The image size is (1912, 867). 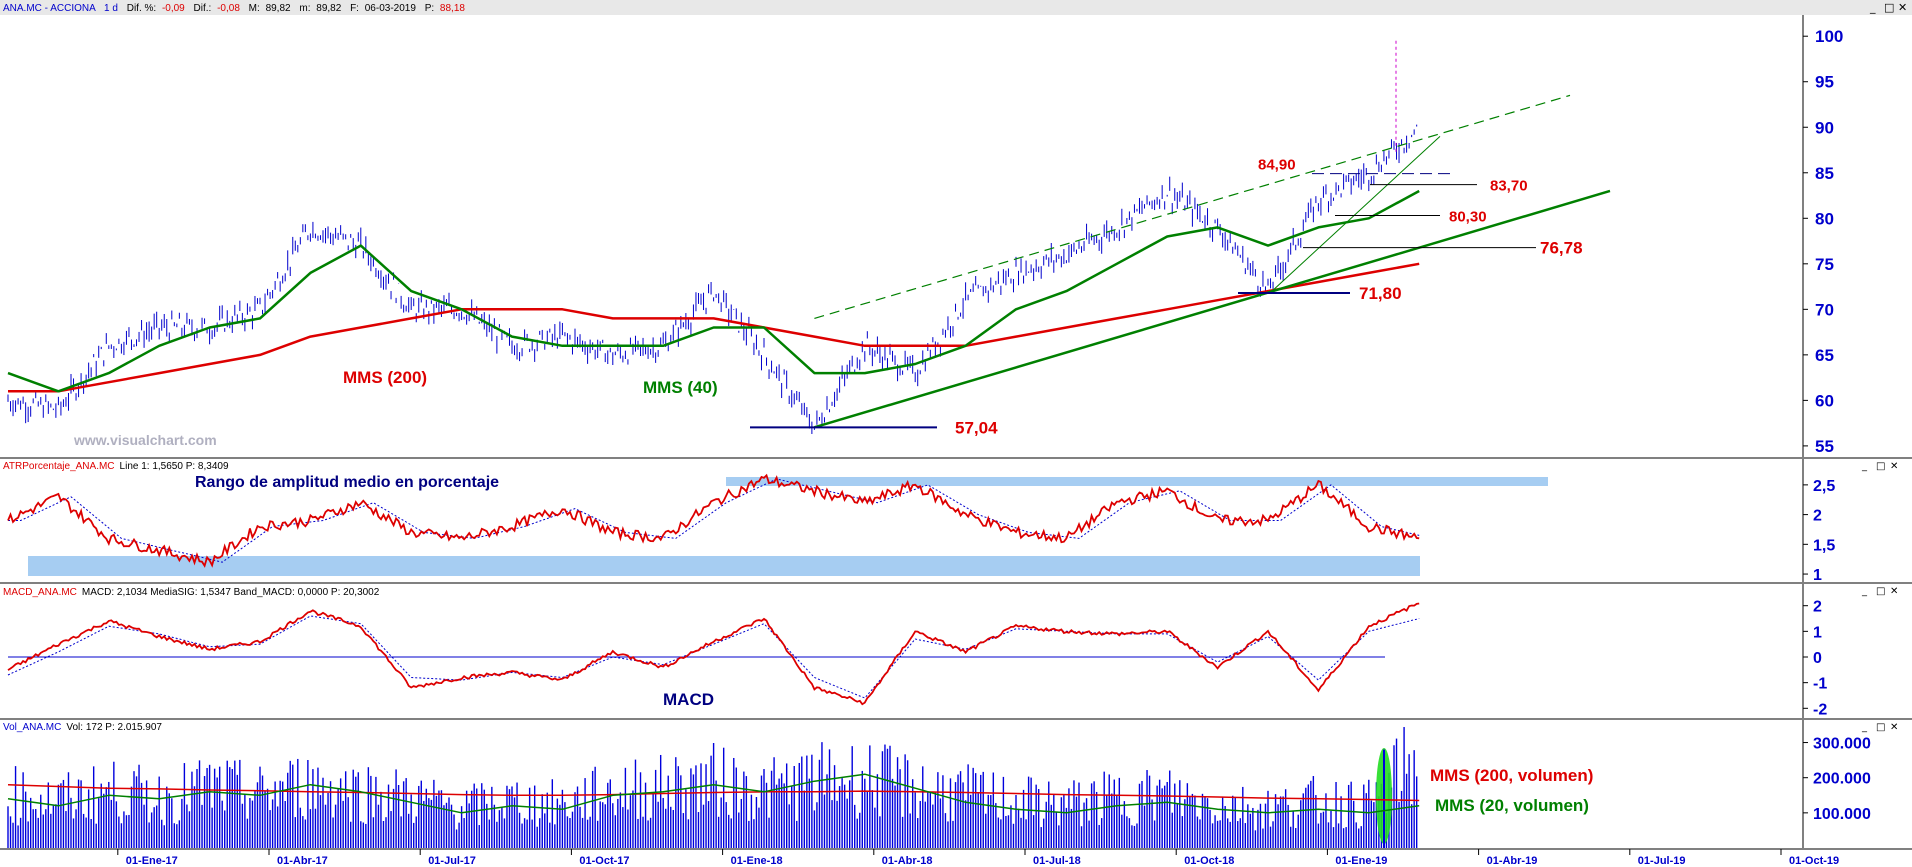 What do you see at coordinates (1824, 173) in the screenshot?
I see `y-tick-label: 85` at bounding box center [1824, 173].